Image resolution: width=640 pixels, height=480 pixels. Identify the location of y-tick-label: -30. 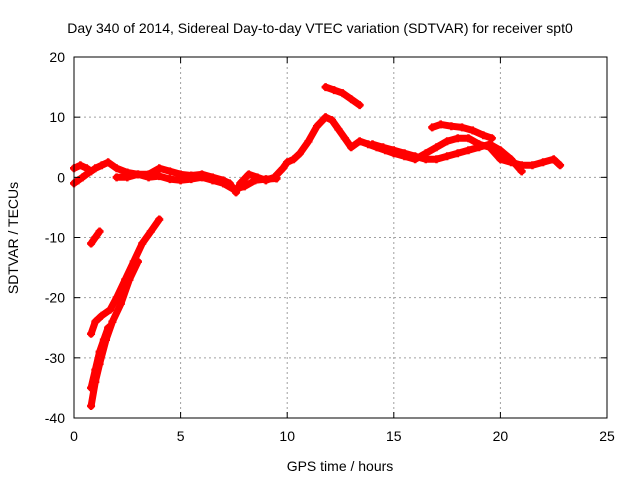
(55, 358).